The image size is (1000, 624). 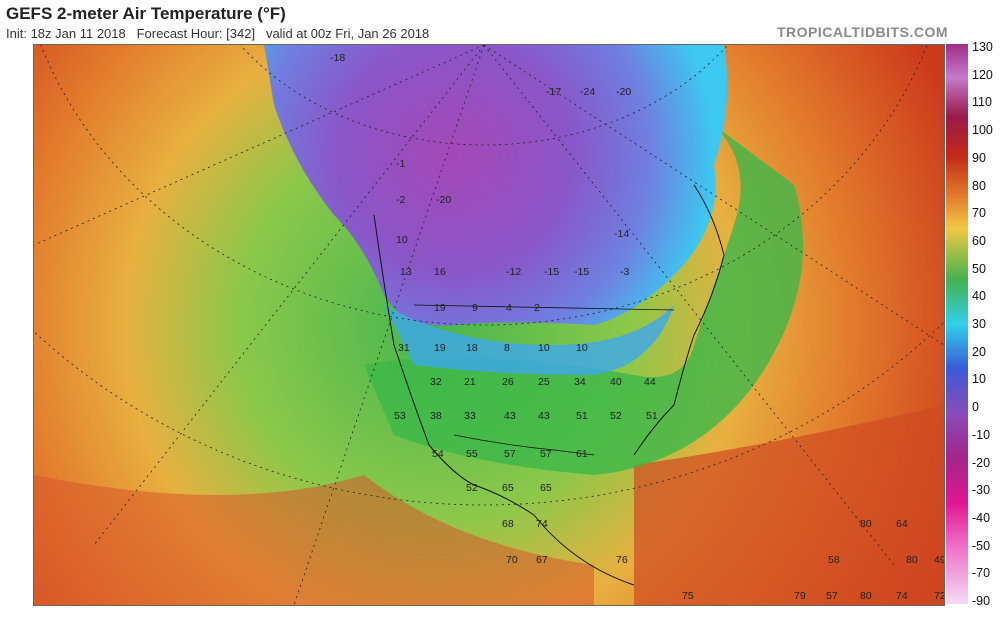 I want to click on colorbar, so click(x=957, y=324).